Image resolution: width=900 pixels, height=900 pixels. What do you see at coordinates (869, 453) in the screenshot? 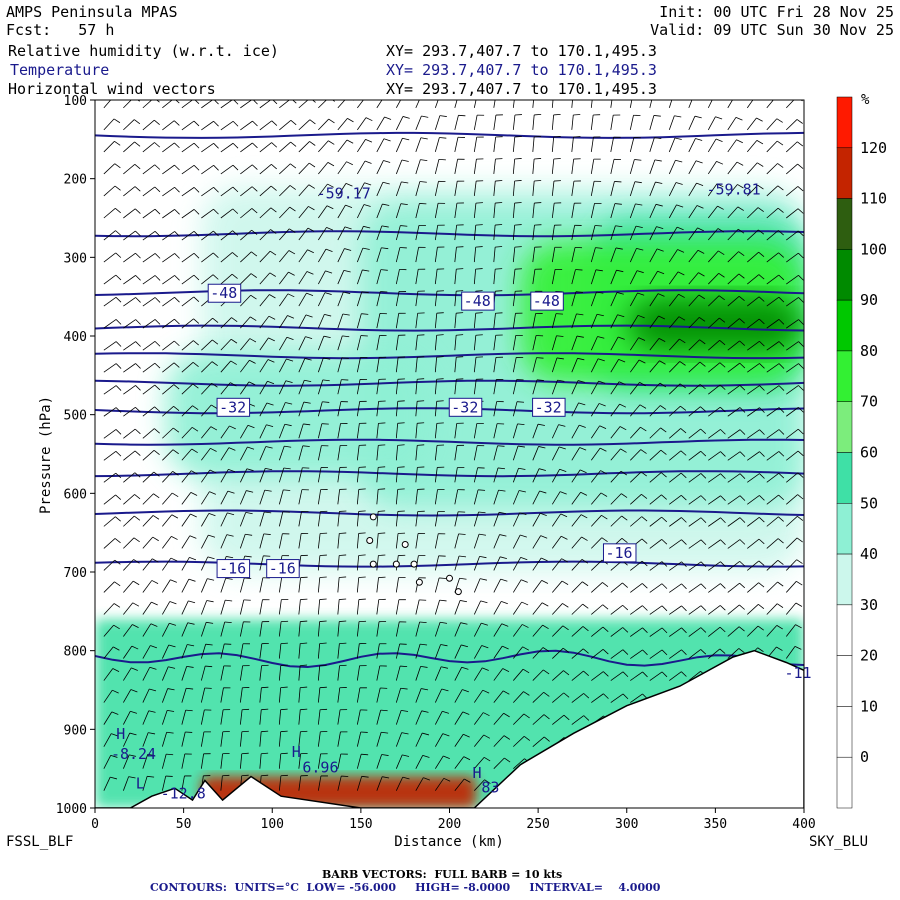
I see `colorbar-label: 60` at bounding box center [869, 453].